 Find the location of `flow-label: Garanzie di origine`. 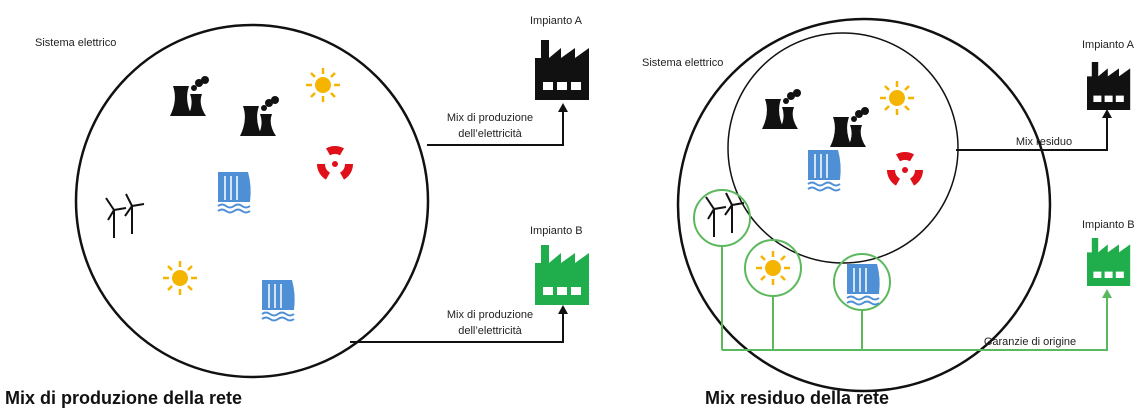

flow-label: Garanzie di origine is located at coordinates (1030, 342).